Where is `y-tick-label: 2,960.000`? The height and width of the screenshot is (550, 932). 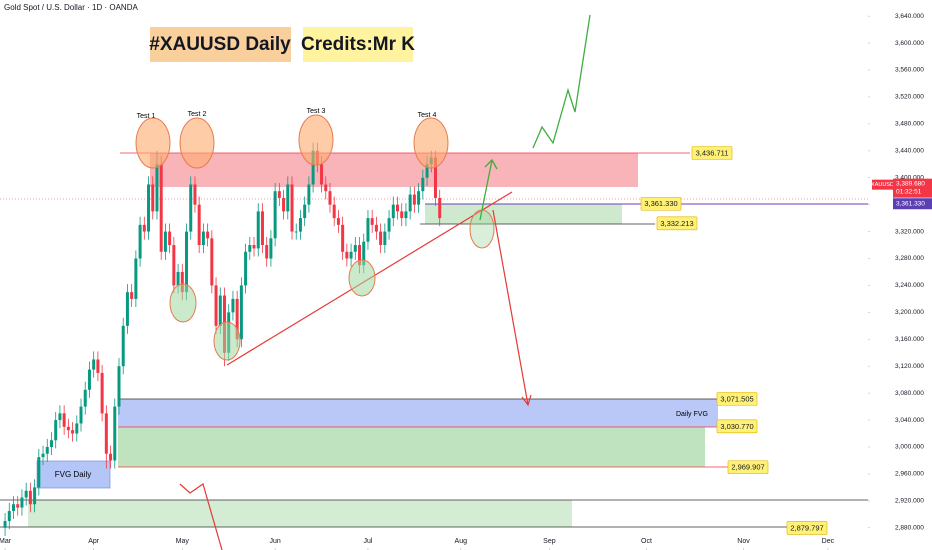
y-tick-label: 2,960.000 is located at coordinates (909, 474).